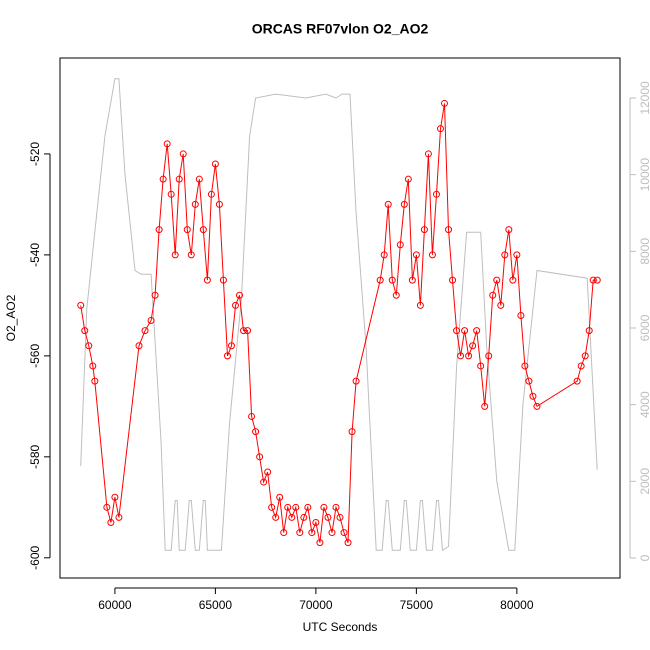 This screenshot has width=650, height=650. Describe the element at coordinates (35, 154) in the screenshot. I see `y-tick-label: -520` at that location.